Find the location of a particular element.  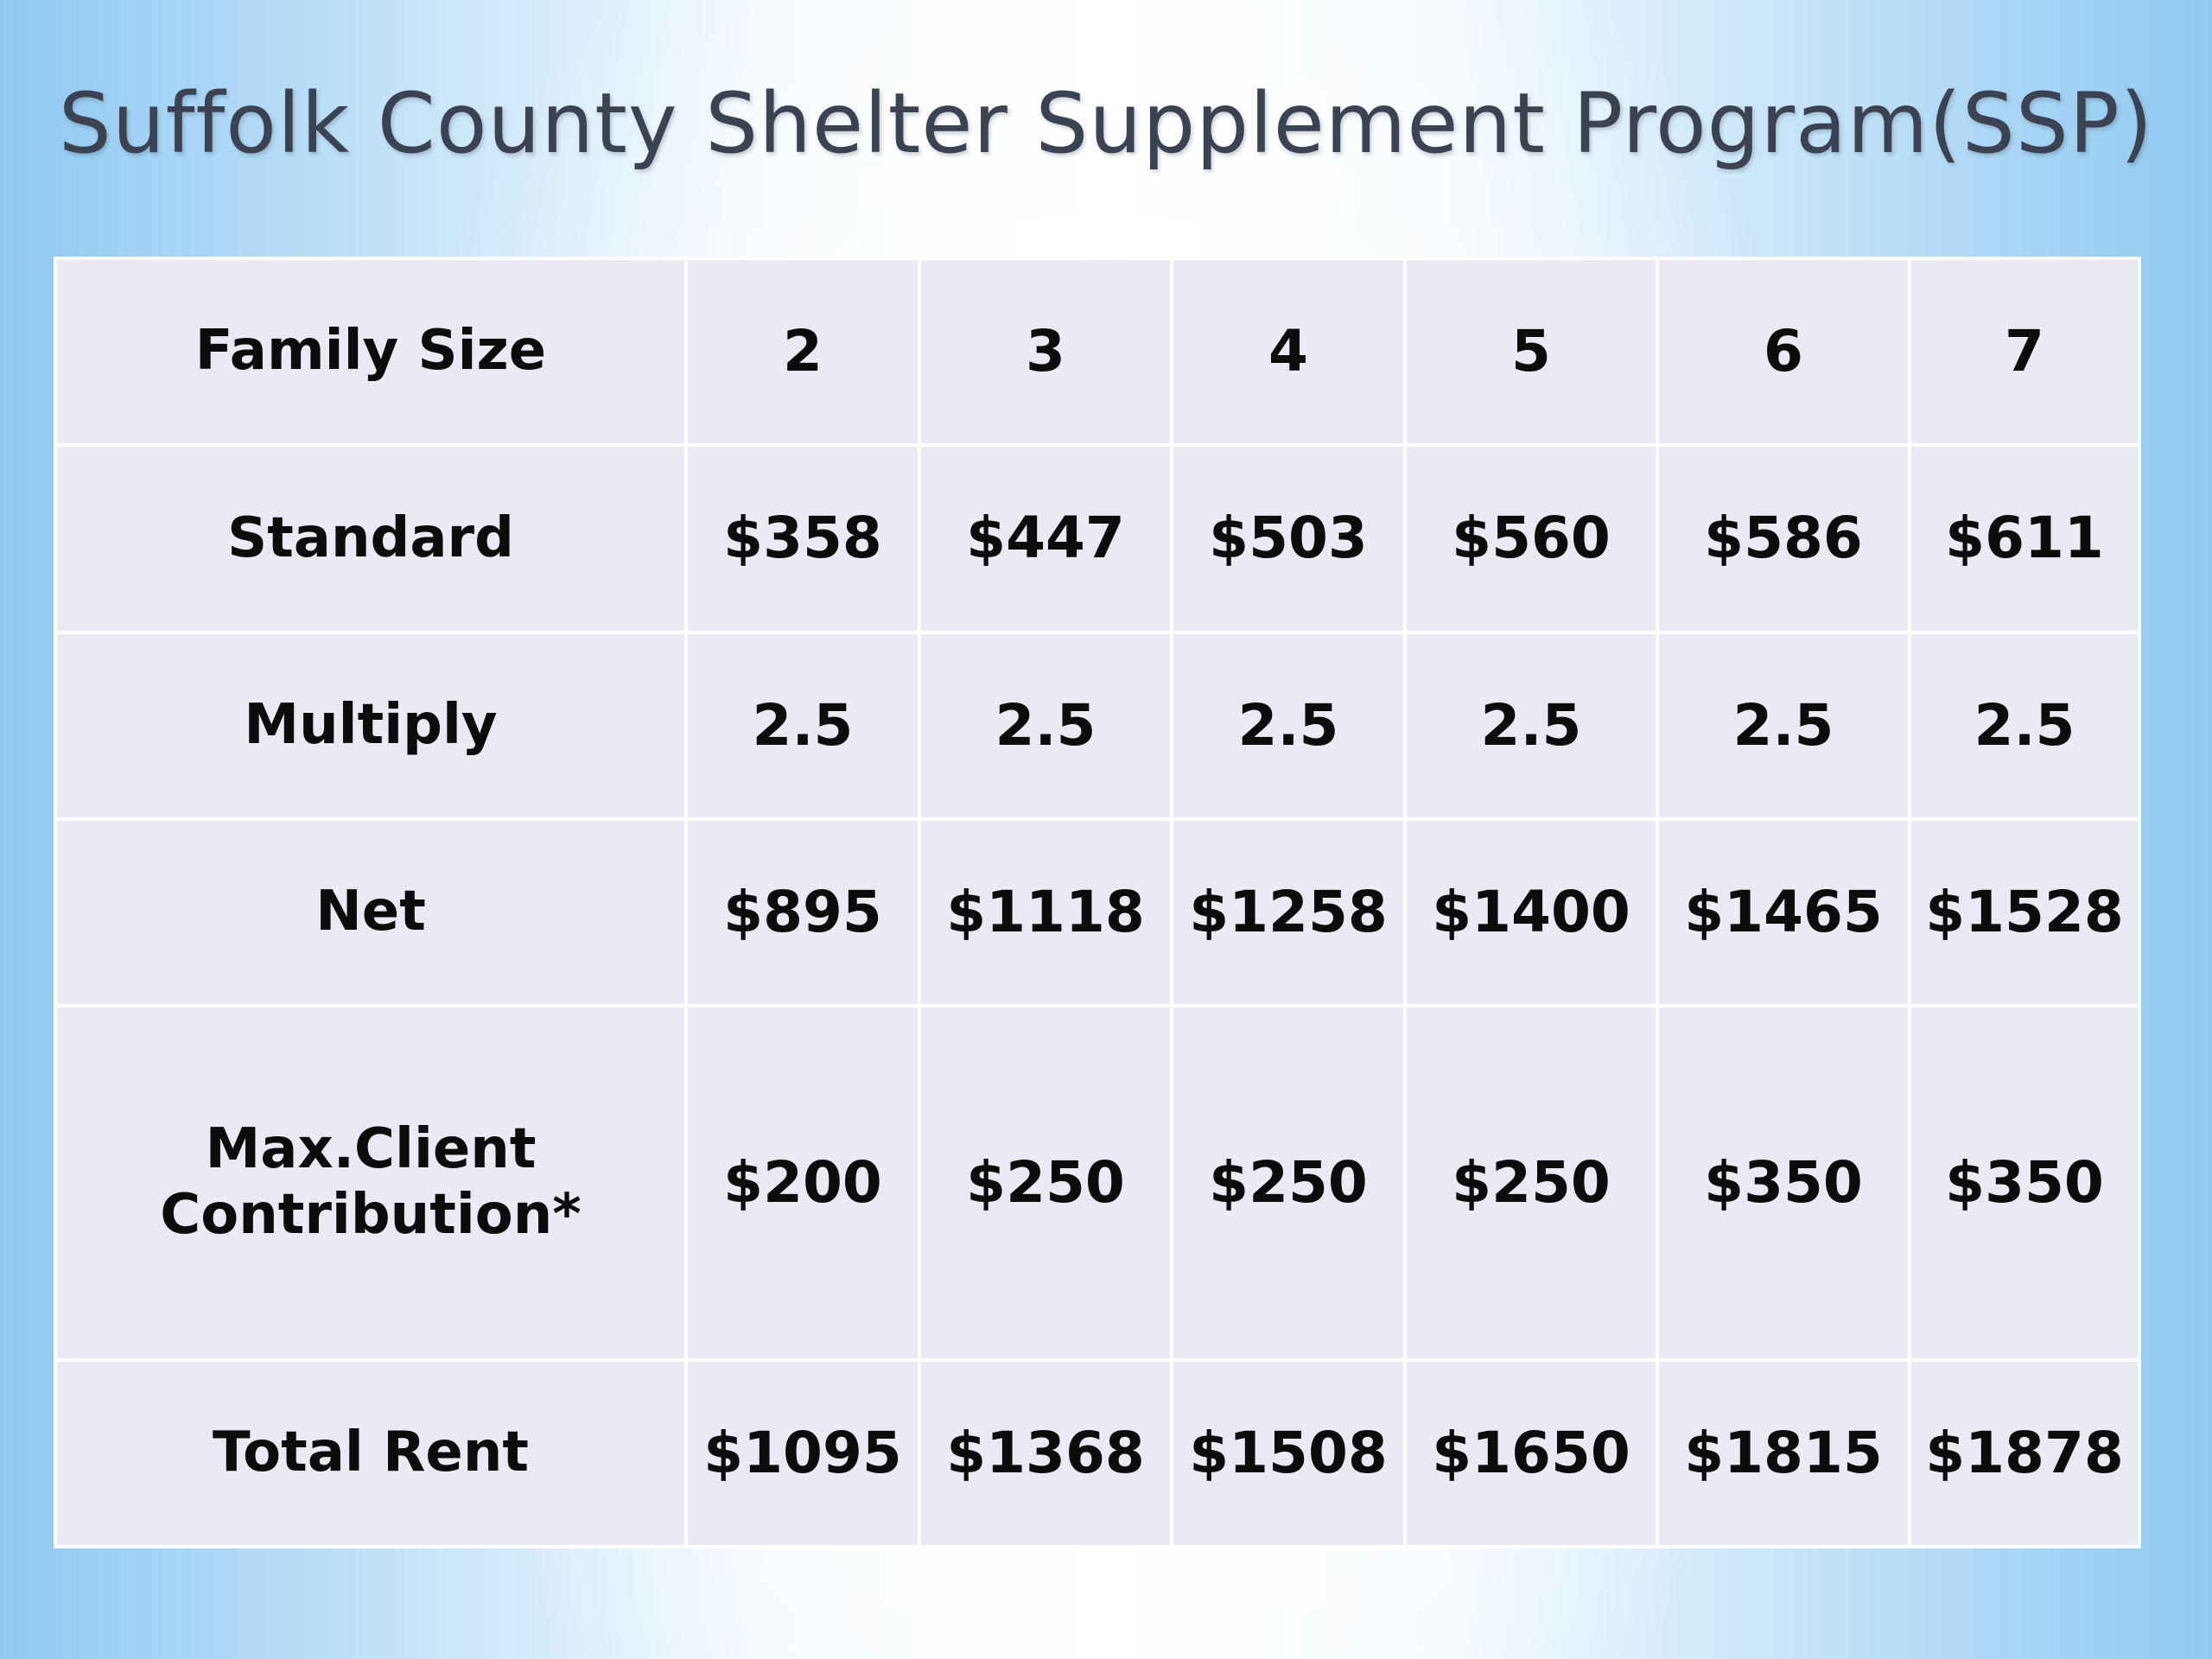

table-row-multiply: Multiply 2.5 2.5 2.5 2.5 2.5 2.5 is located at coordinates (1097, 725).